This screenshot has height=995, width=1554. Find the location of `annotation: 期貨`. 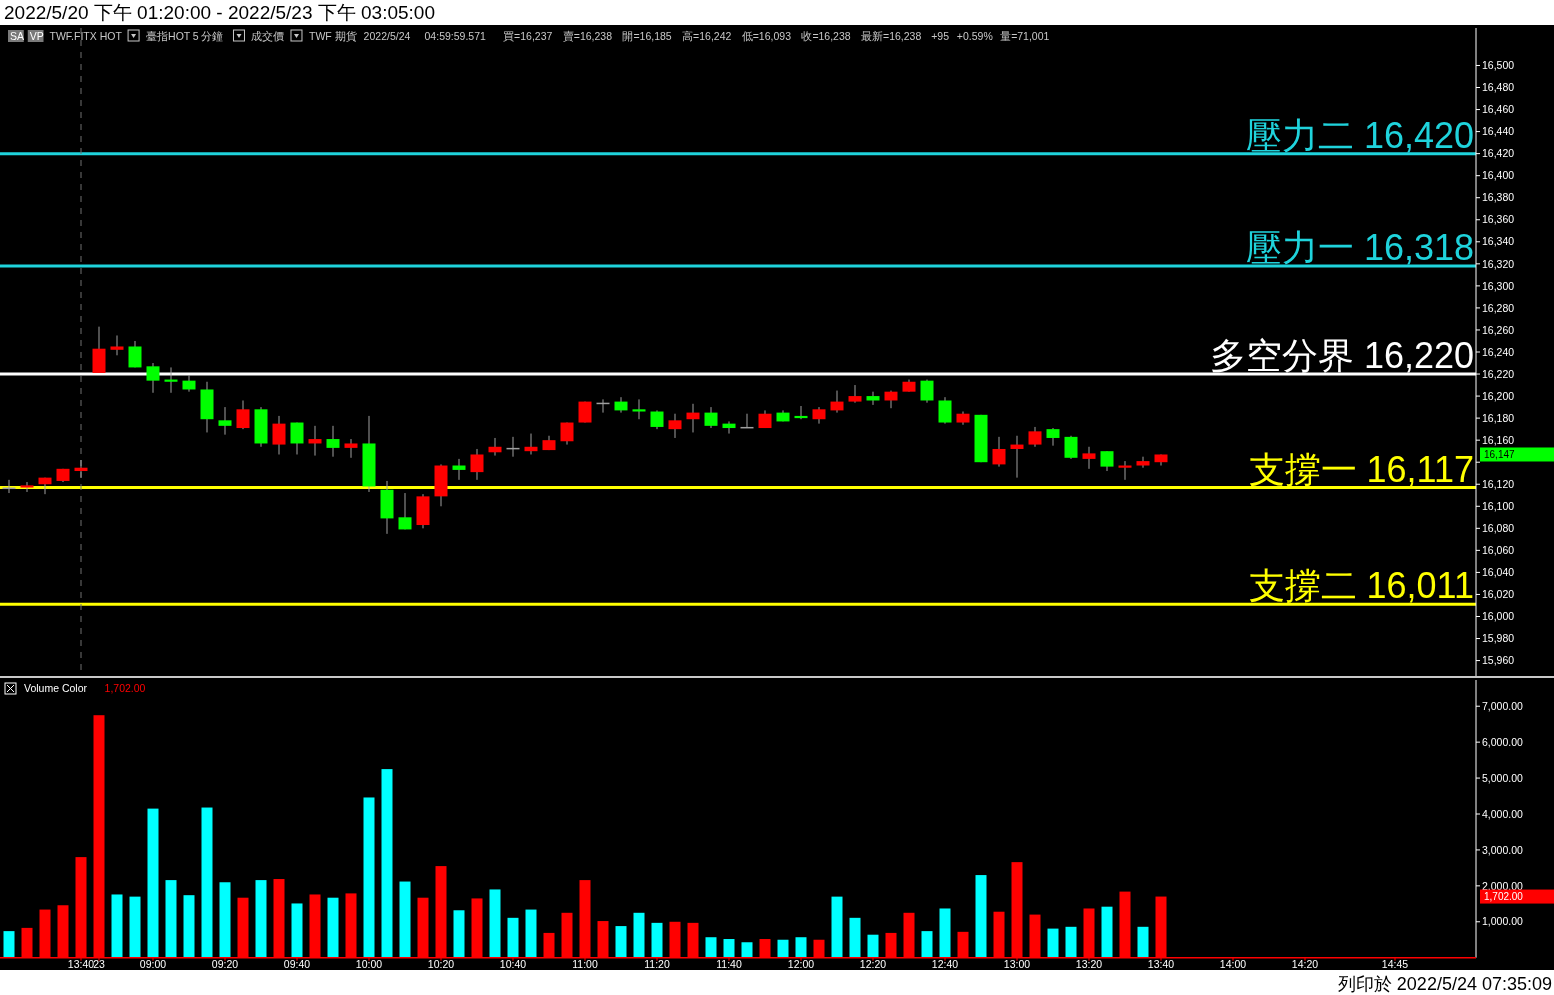

annotation: 期貨 is located at coordinates (345, 36).